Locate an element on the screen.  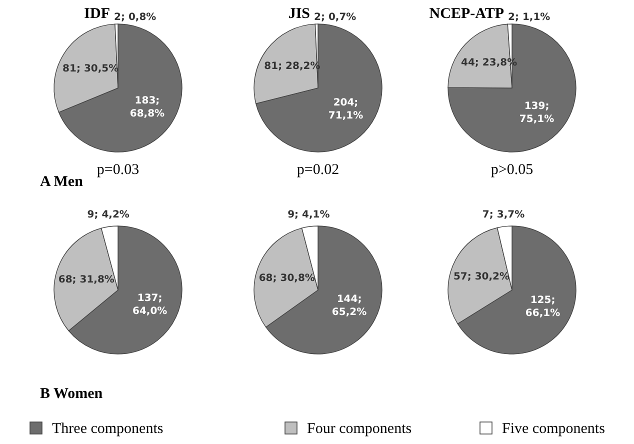
text: p=0.02 is located at coordinates (318, 170).